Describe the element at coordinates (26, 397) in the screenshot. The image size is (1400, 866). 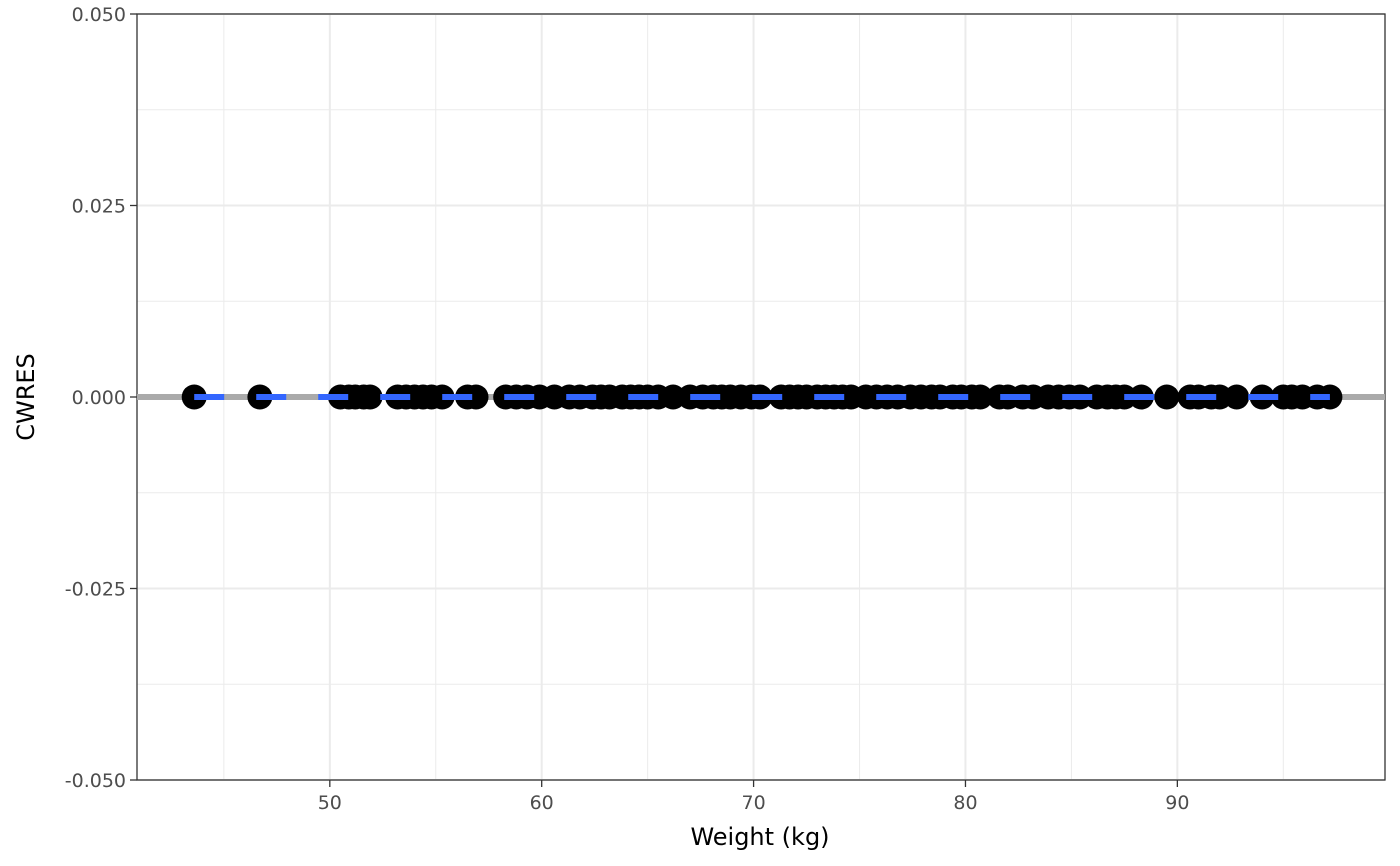
I see `y-axis-title: CWRES` at that location.